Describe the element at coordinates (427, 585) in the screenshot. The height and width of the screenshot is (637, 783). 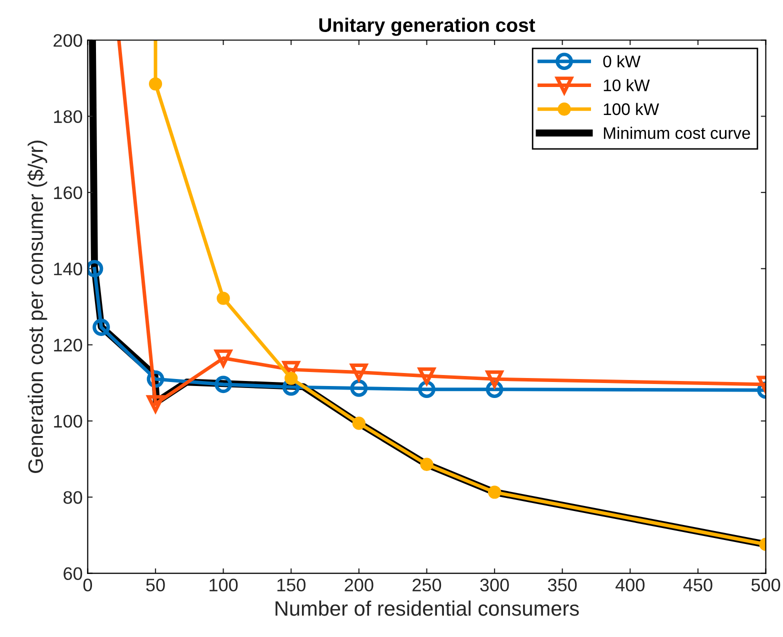
I see `x-tick-label: 250` at that location.